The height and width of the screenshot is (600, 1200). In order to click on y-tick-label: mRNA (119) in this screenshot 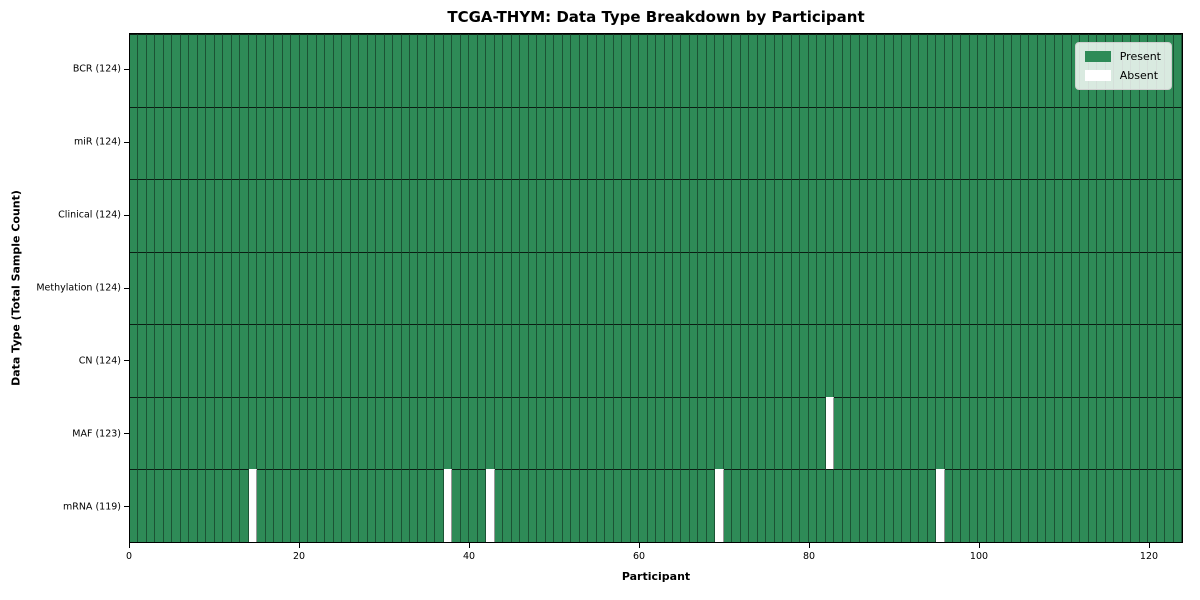, I will do `click(91, 507)`.